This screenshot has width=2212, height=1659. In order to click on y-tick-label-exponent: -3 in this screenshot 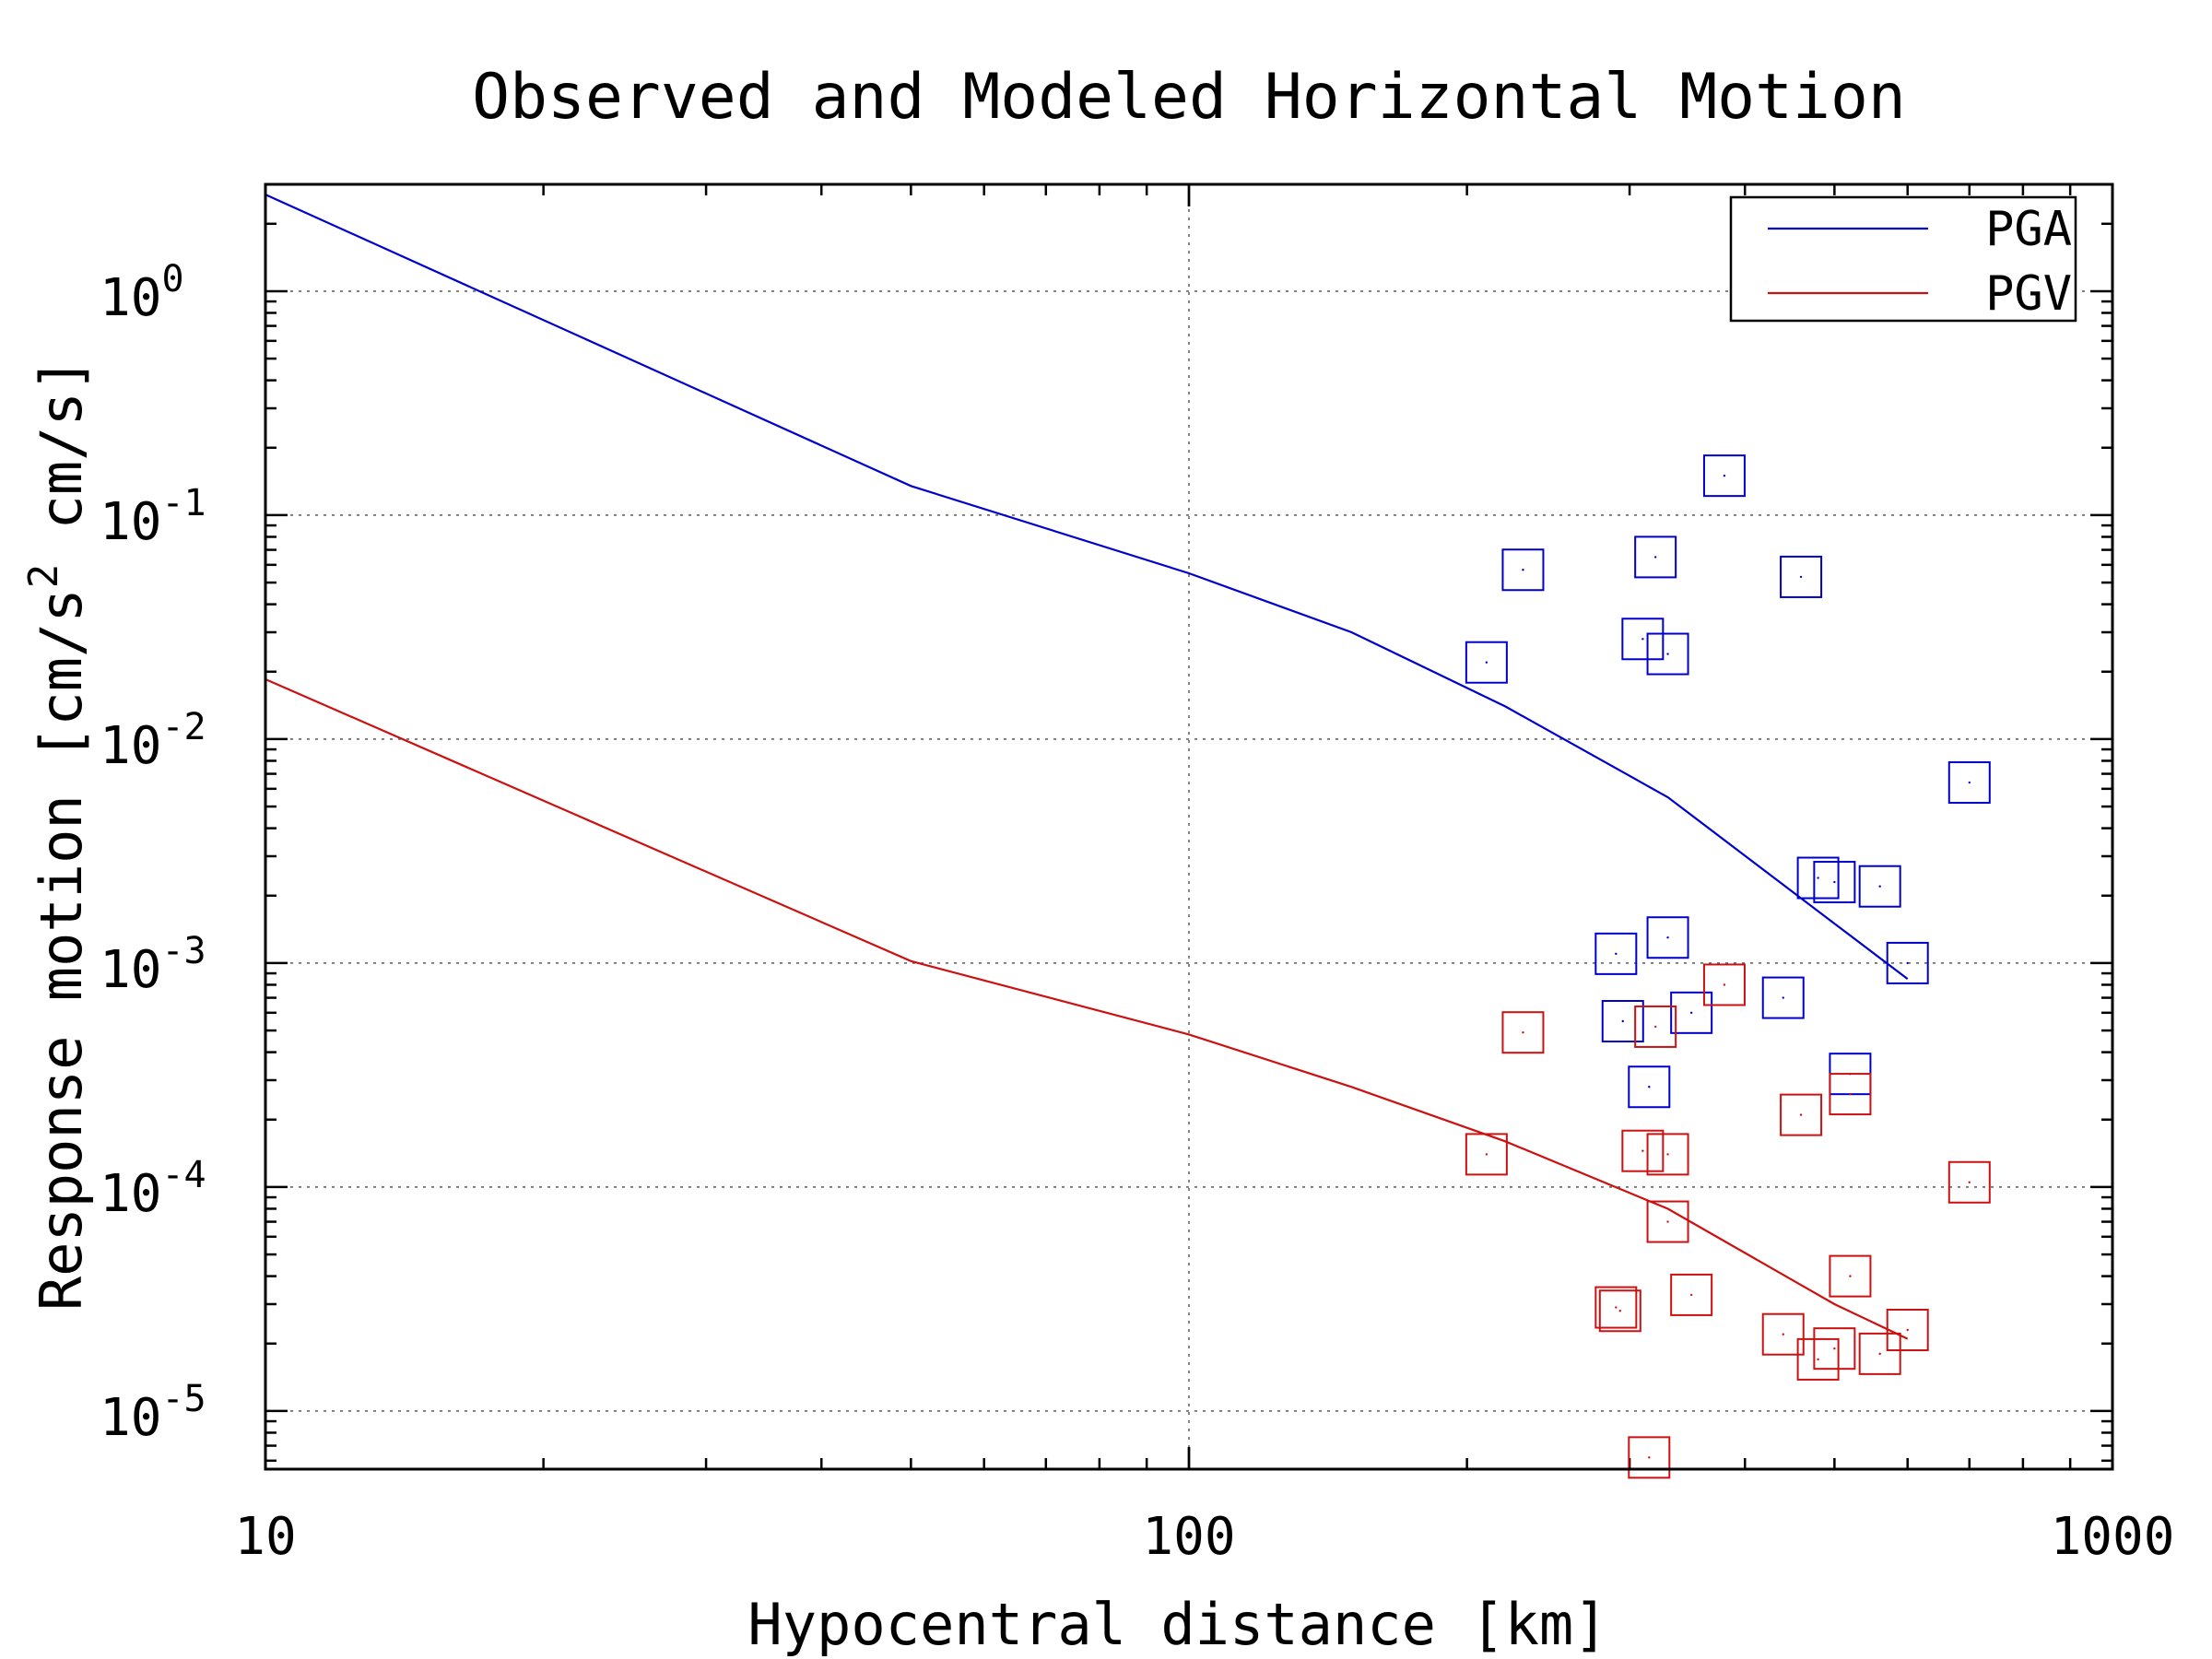, I will do `click(183, 951)`.